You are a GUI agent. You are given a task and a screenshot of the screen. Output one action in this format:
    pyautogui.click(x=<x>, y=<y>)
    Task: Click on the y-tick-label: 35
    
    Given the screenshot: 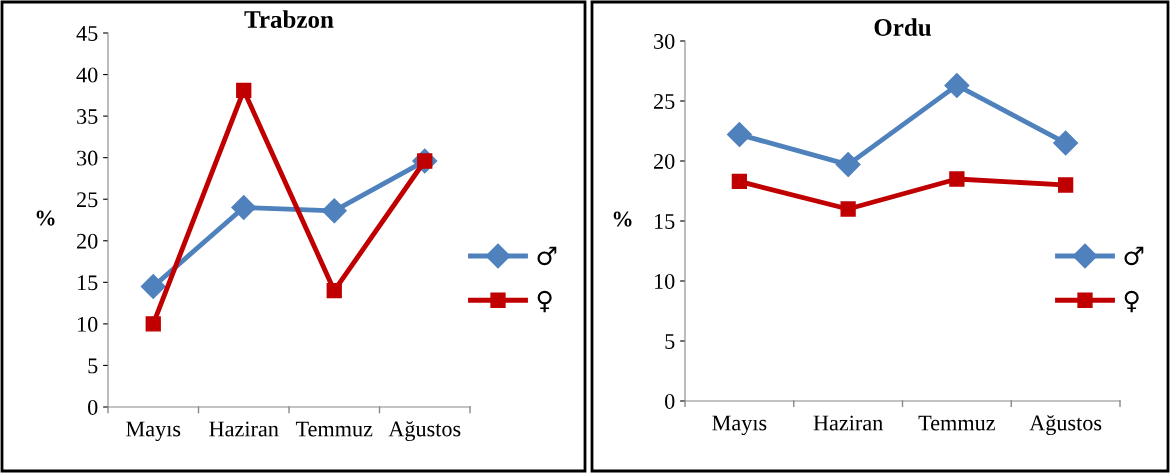 What is the action you would take?
    pyautogui.click(x=87, y=117)
    